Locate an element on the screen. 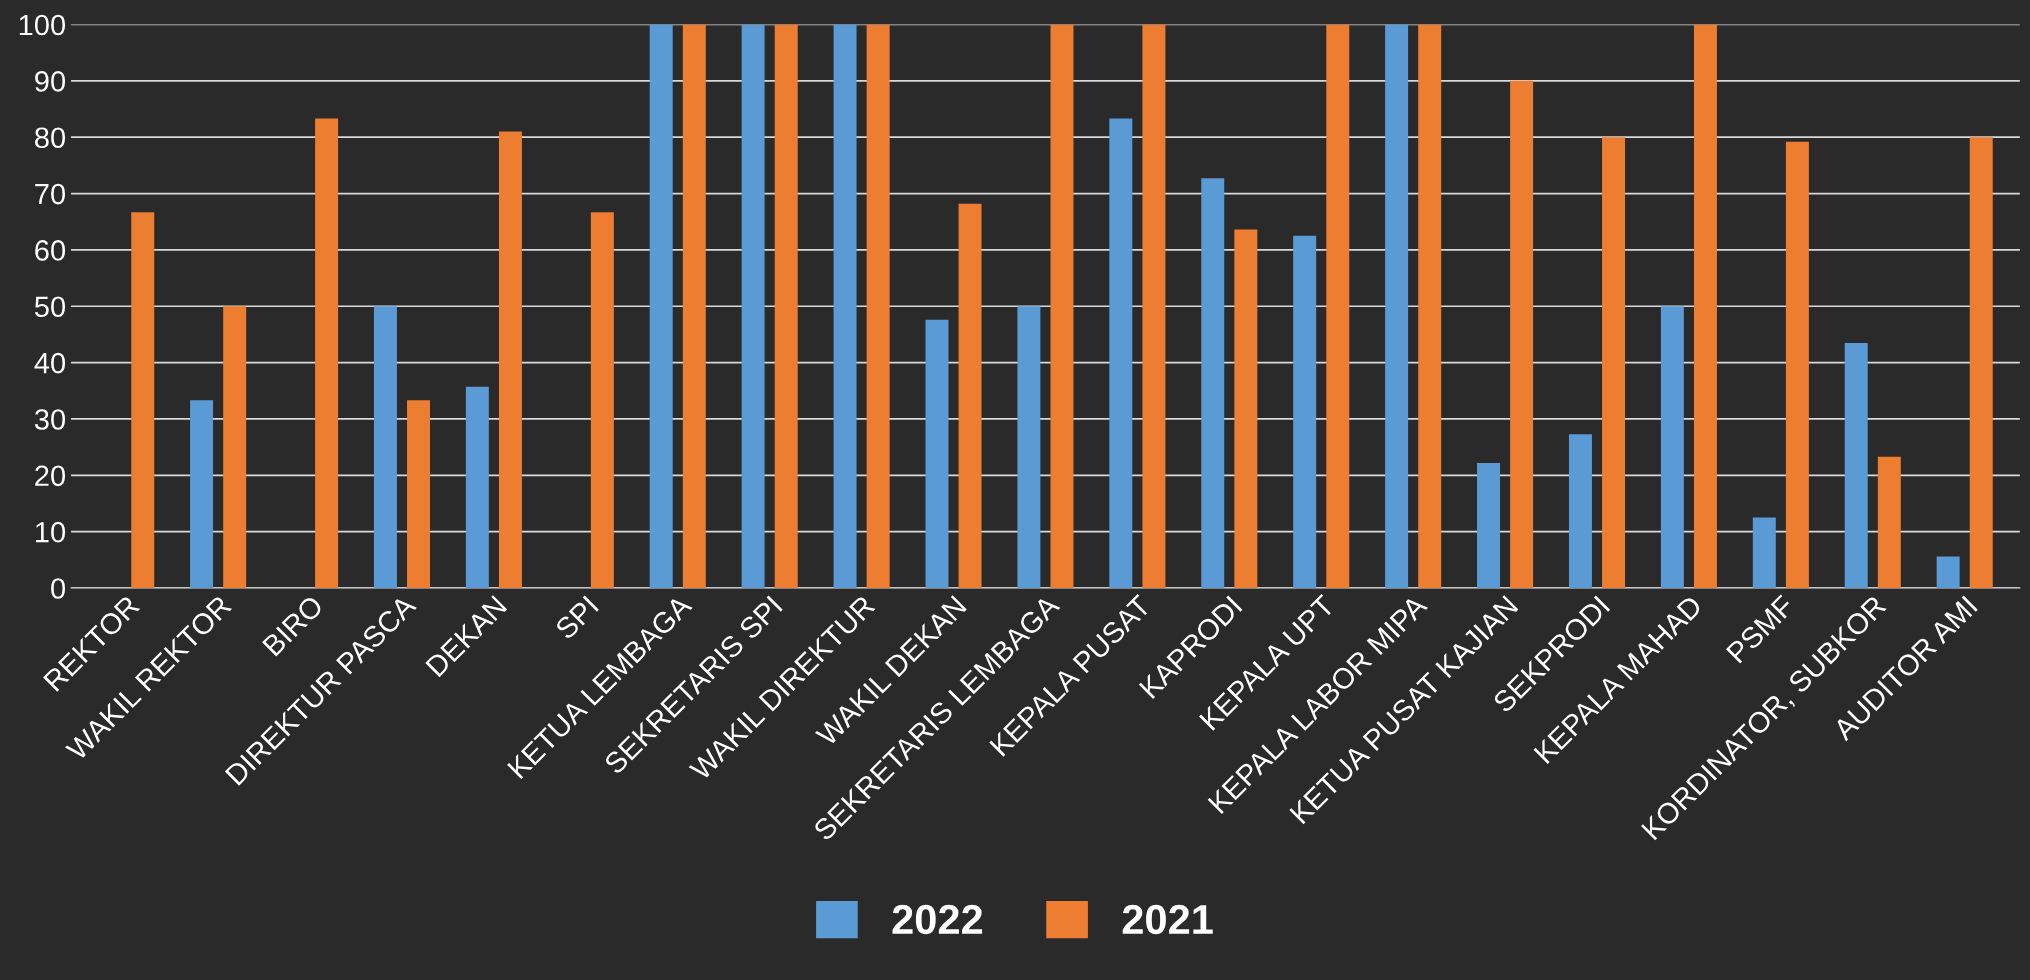  y-tick-label: 70 is located at coordinates (50, 194).